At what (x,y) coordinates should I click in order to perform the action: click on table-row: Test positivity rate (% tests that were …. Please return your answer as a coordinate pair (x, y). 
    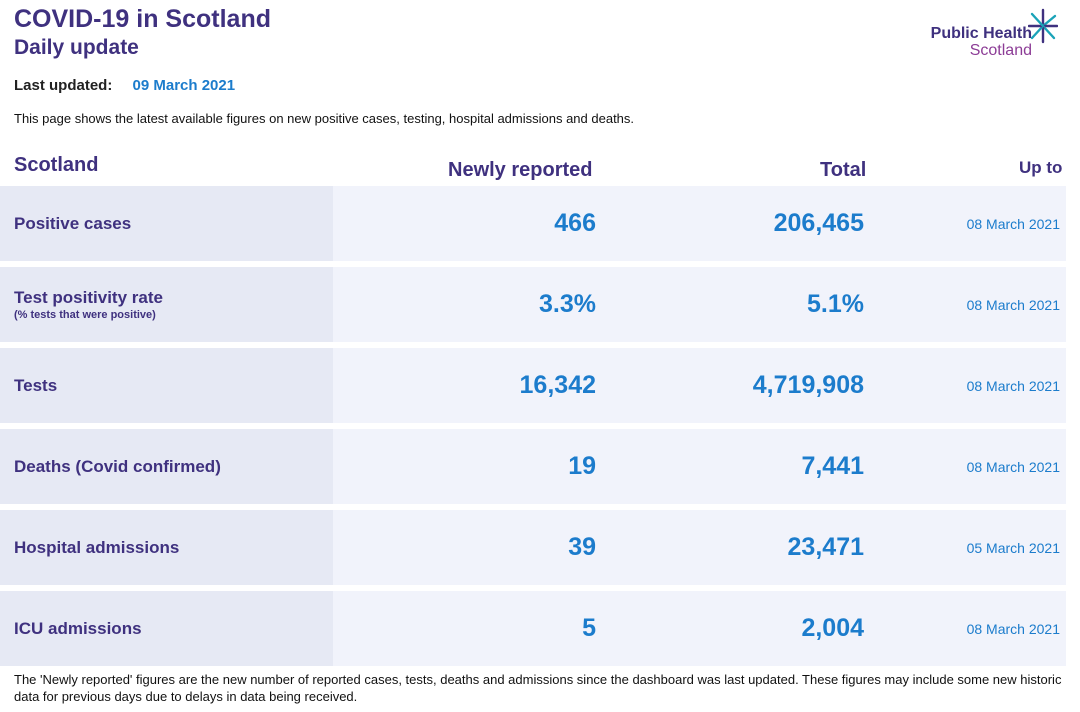
    Looking at the image, I should click on (533, 304).